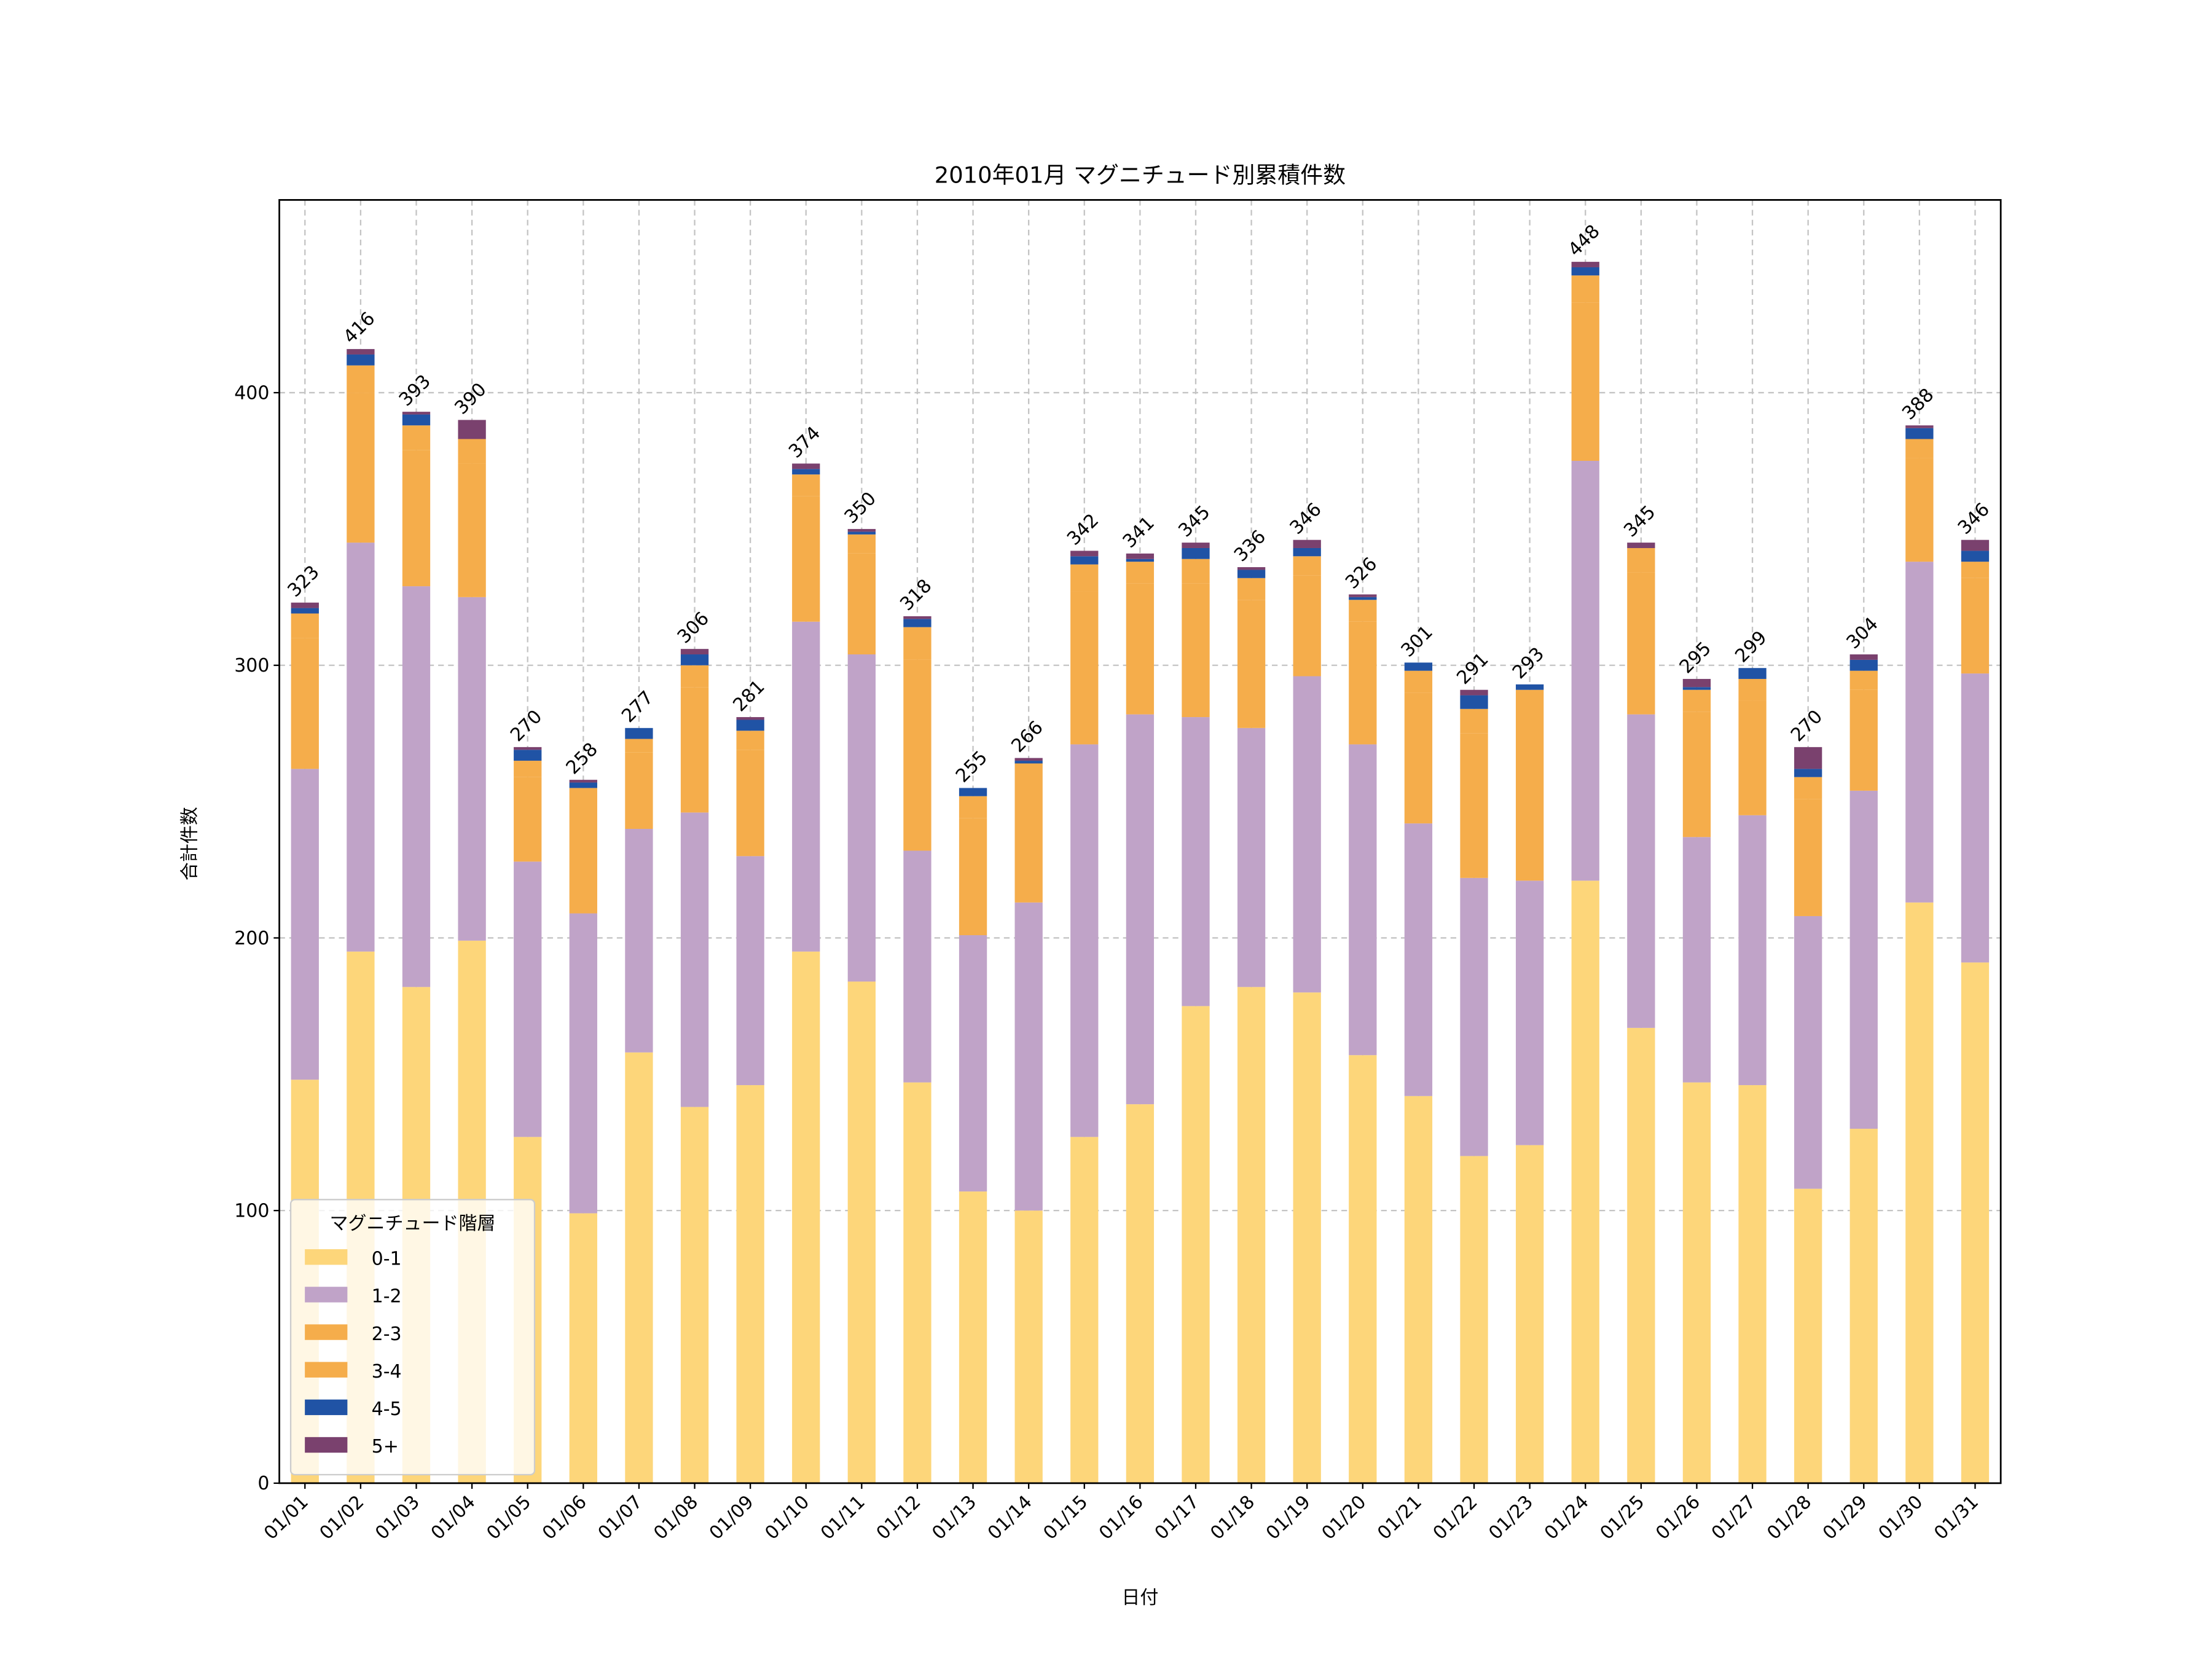  What do you see at coordinates (387, 1371) in the screenshot?
I see `legend-label-3-4: 3-4` at bounding box center [387, 1371].